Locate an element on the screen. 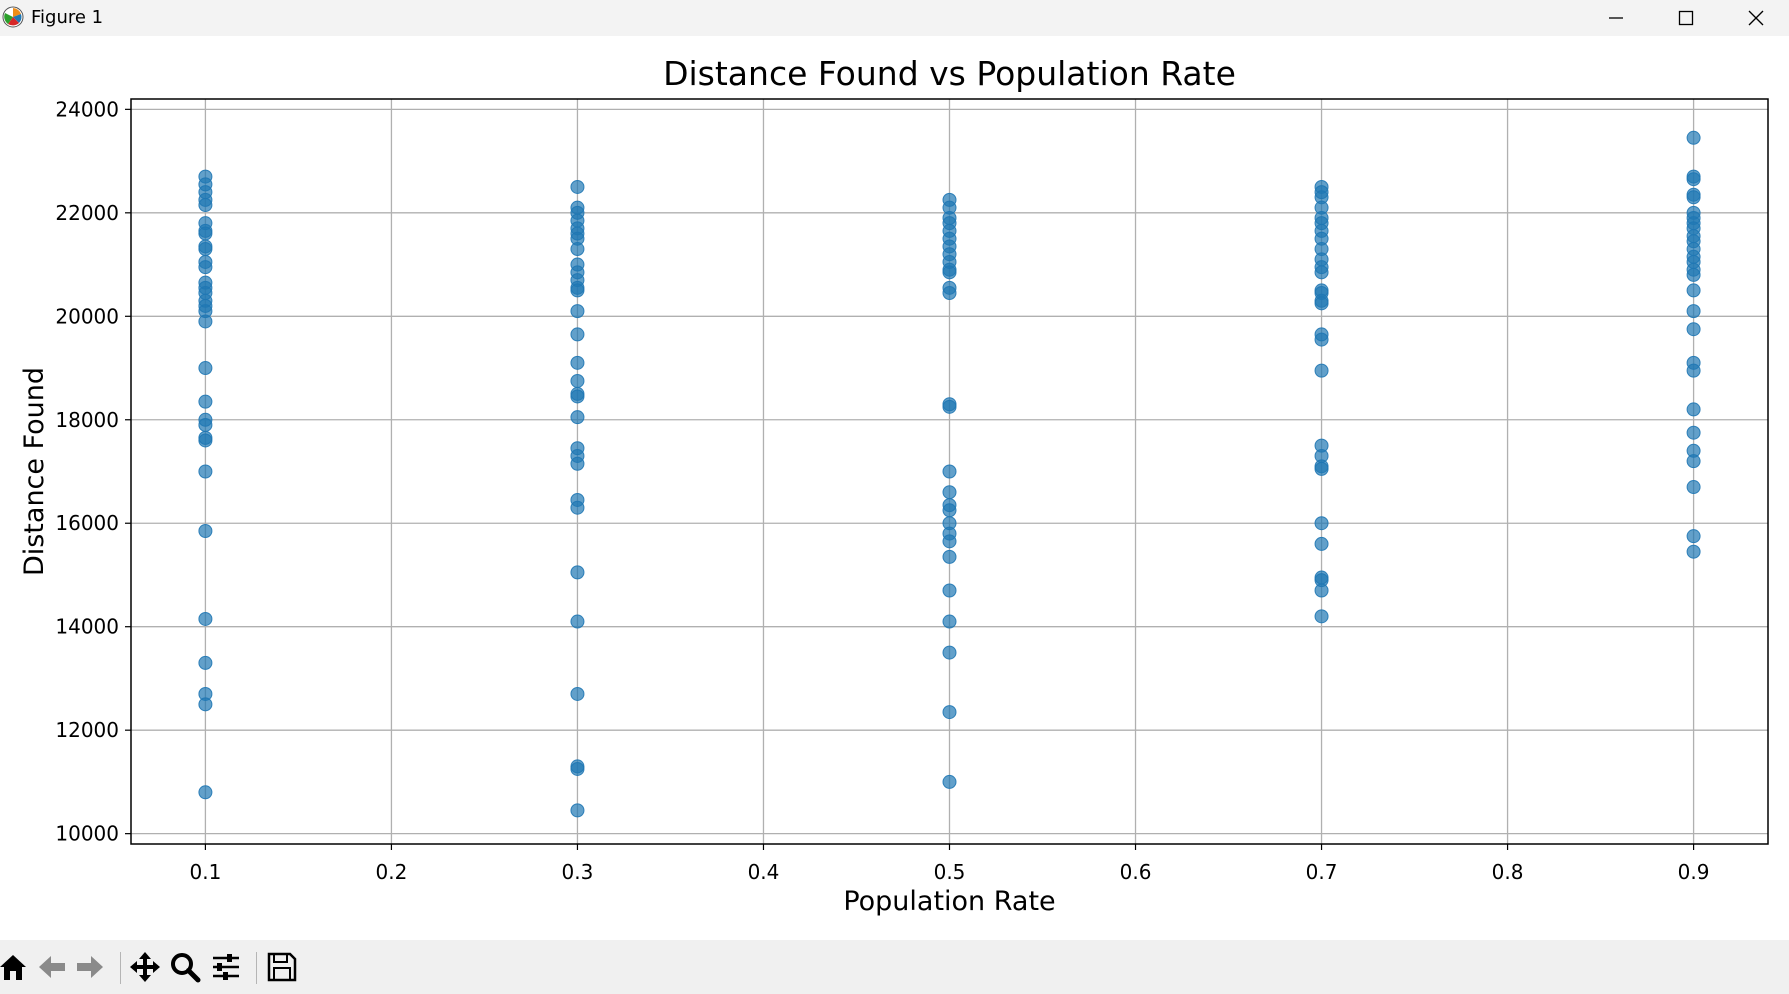  y-tick-label: 10000 is located at coordinates (87, 834).